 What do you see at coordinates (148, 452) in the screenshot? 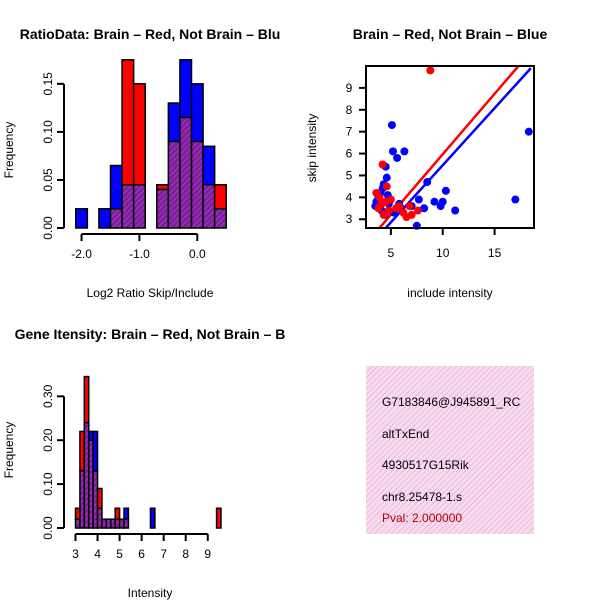
I see `intensity-histogram-bars` at bounding box center [148, 452].